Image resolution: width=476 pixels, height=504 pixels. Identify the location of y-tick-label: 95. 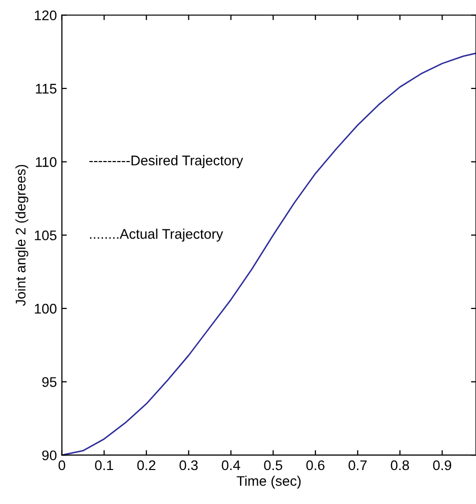
(49, 382).